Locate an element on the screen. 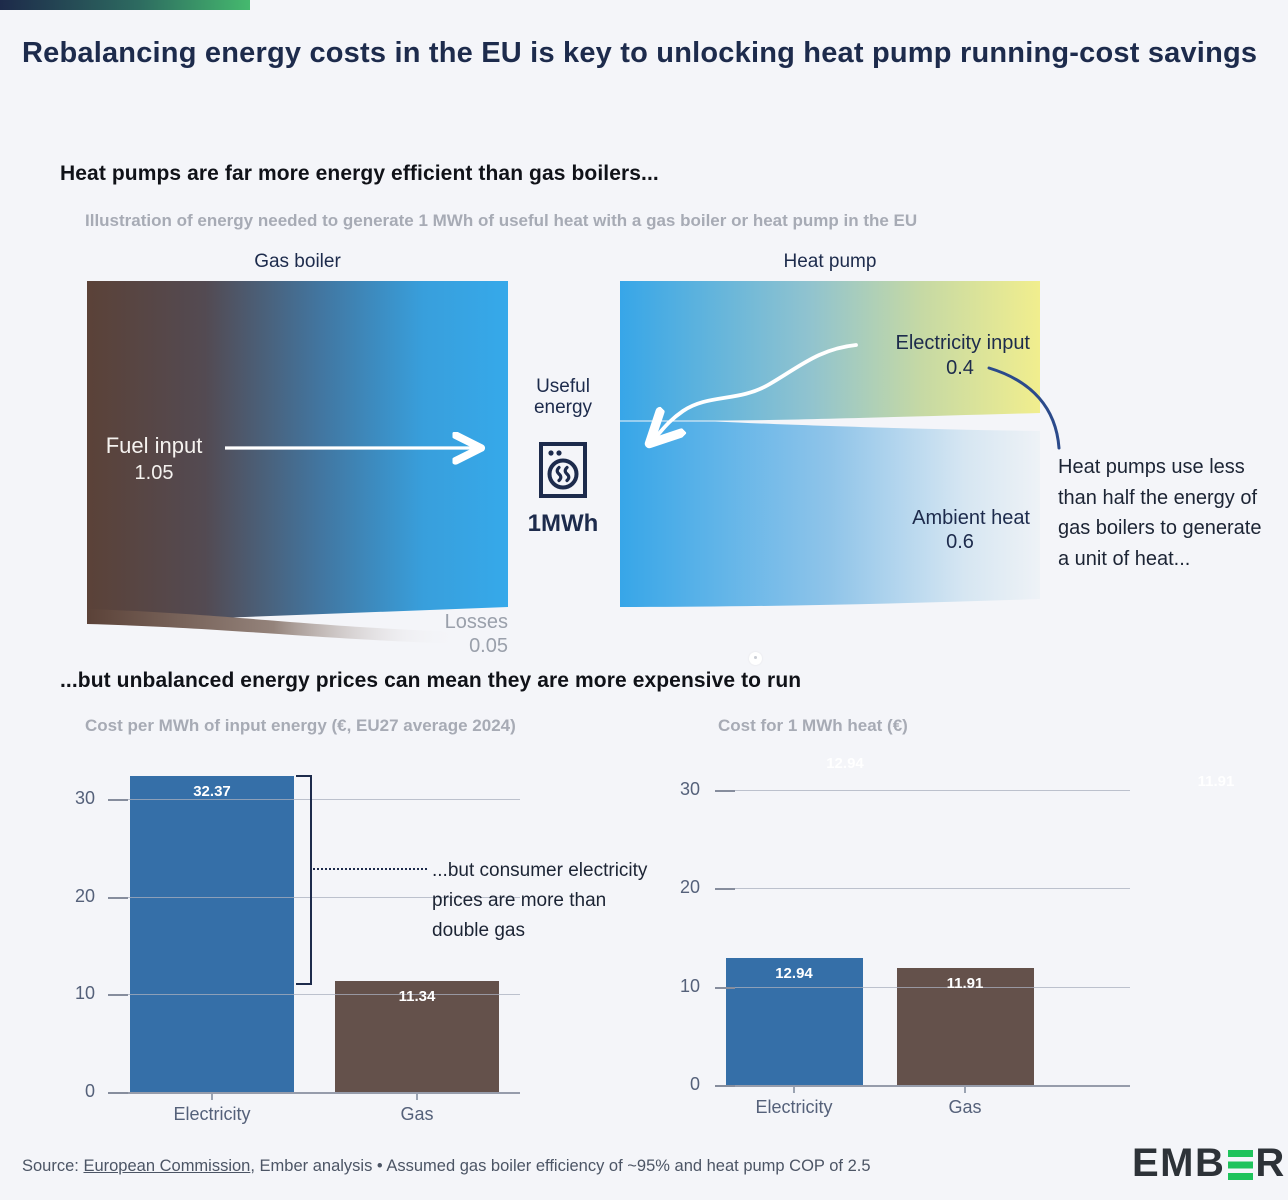 The height and width of the screenshot is (1200, 1288). losses-text: Losses is located at coordinates (476, 622).